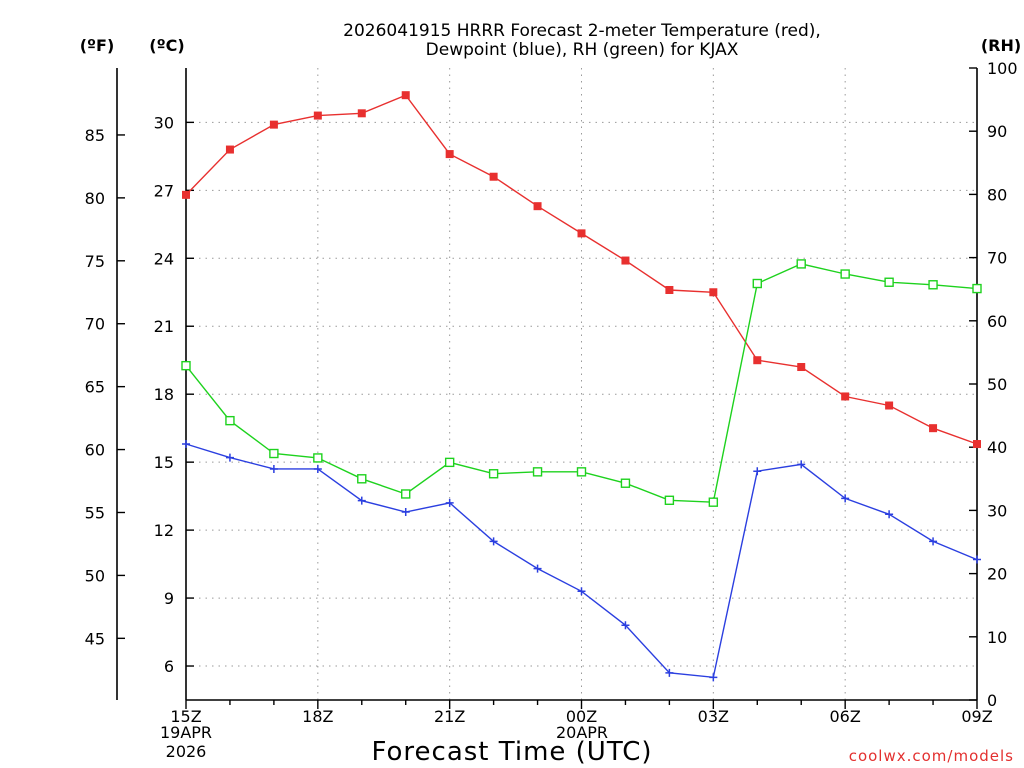  I want to click on fahrenheit-tick-label-50: 50, so click(95, 575).